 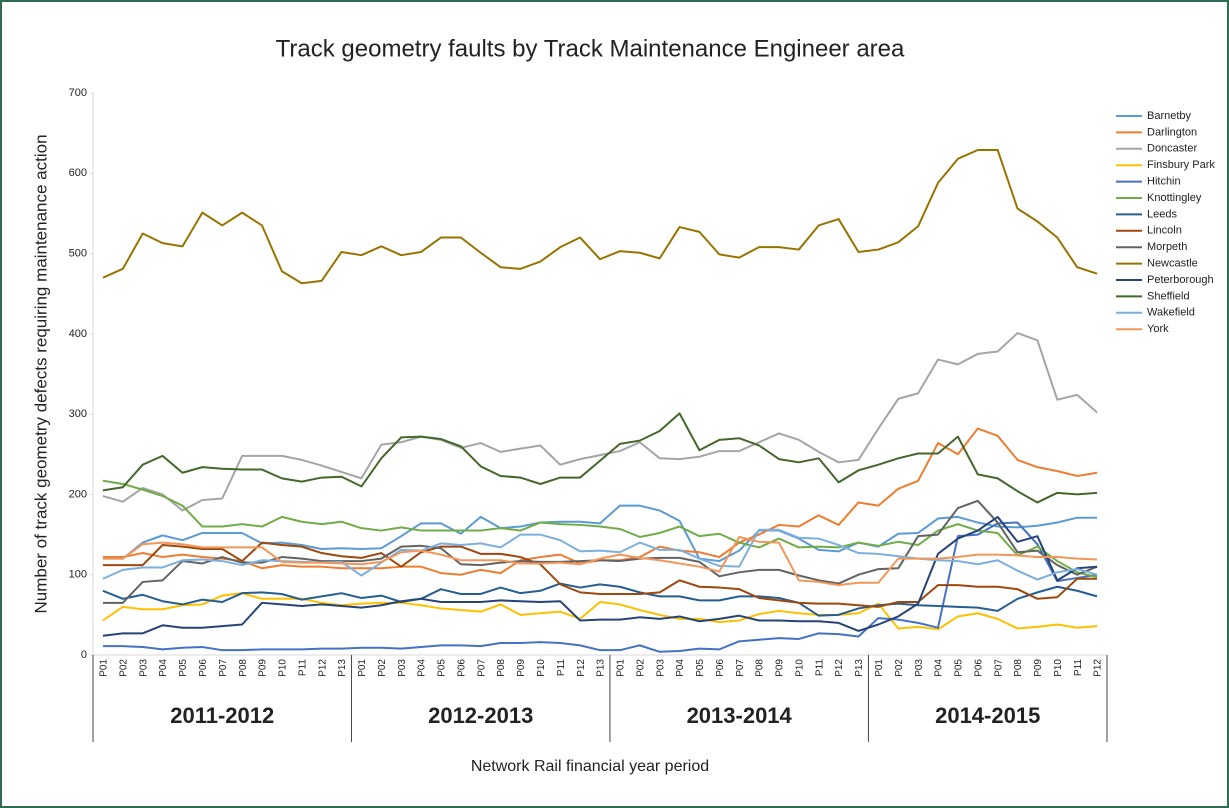 I want to click on y-tick-label: 200, so click(x=78, y=494).